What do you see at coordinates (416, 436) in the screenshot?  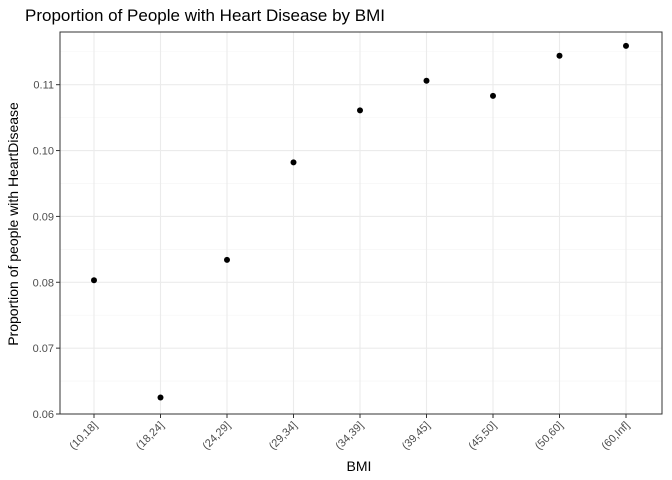 I see `x-tick-label: (39,45]` at bounding box center [416, 436].